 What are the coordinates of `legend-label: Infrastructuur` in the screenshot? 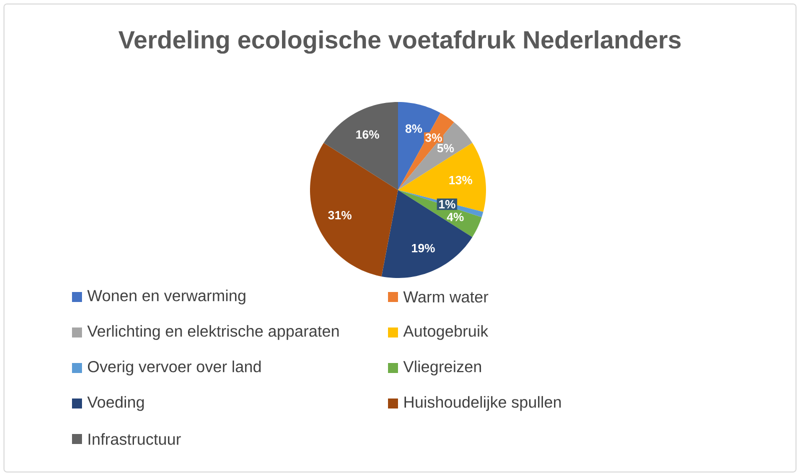 It's located at (134, 439).